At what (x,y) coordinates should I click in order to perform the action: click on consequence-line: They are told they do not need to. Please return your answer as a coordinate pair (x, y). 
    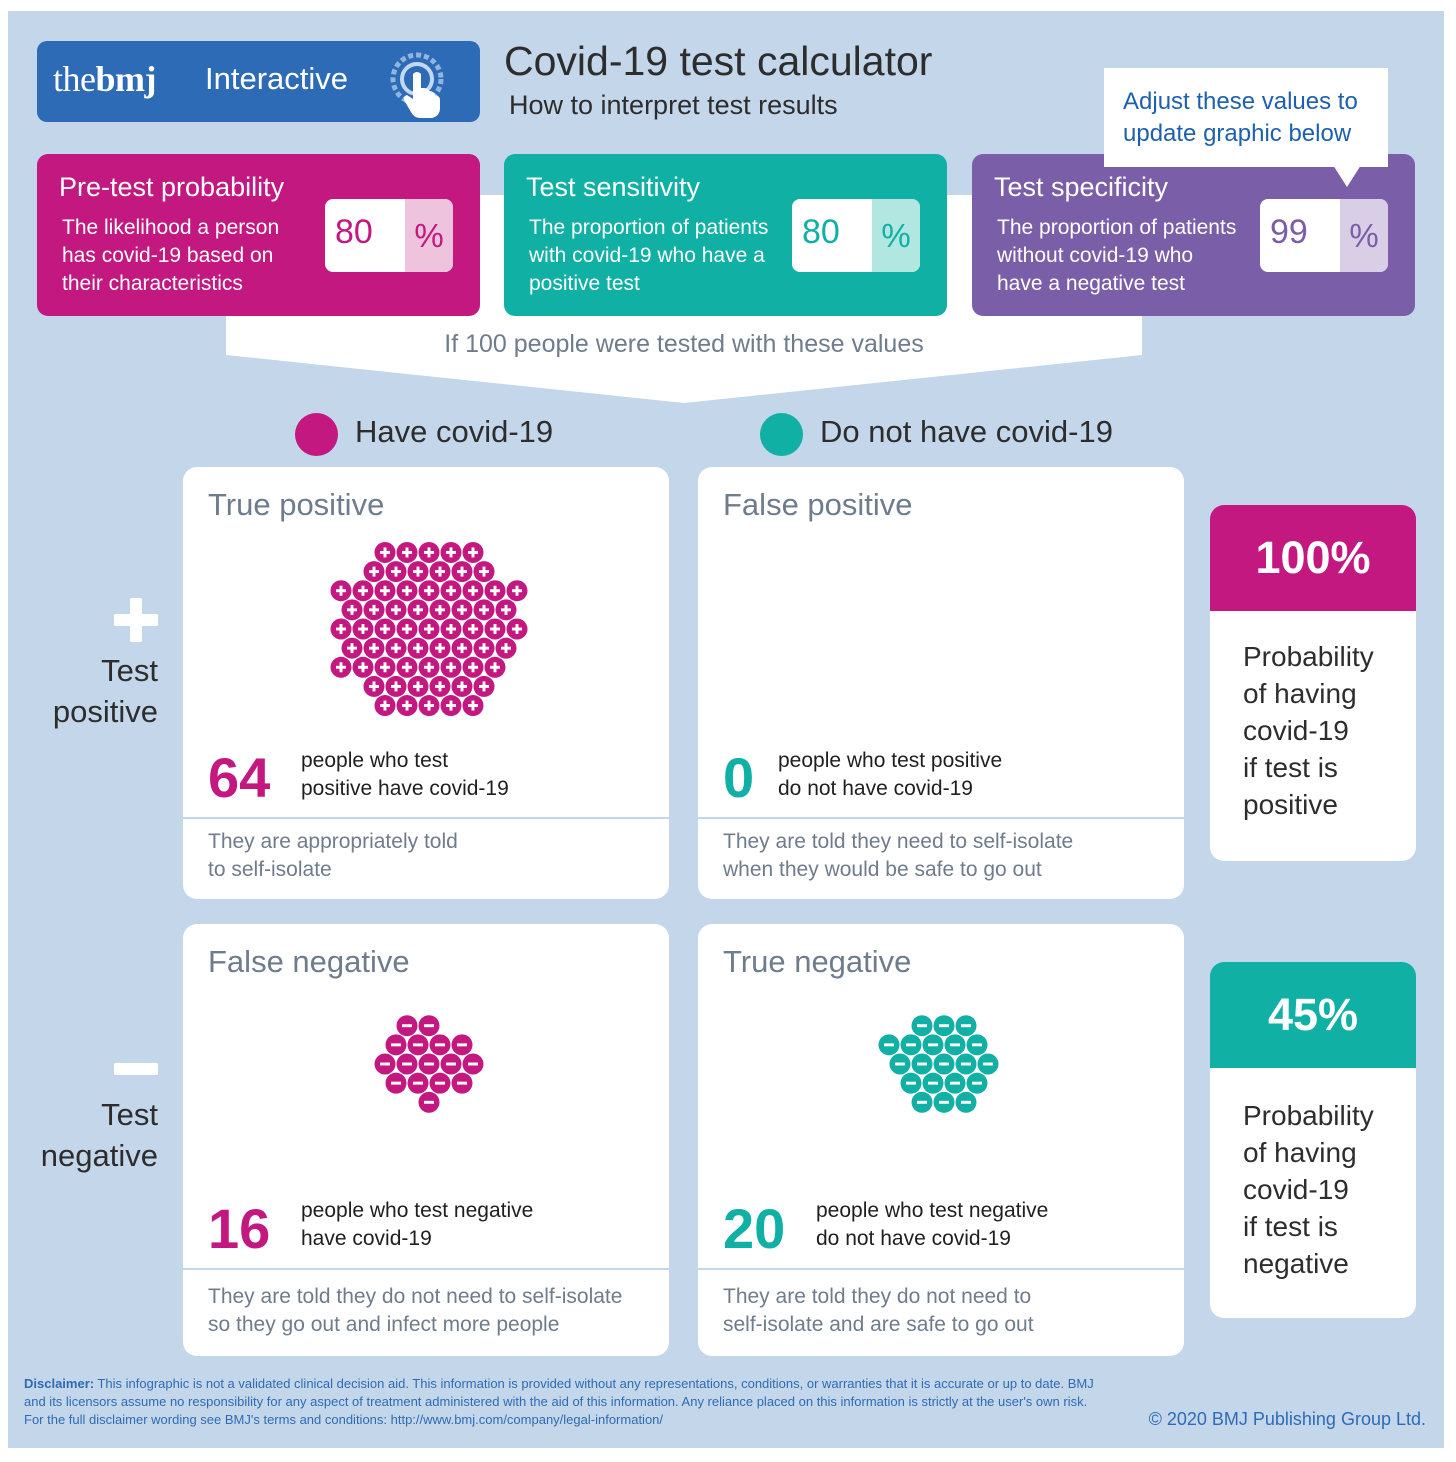
    Looking at the image, I should click on (877, 1296).